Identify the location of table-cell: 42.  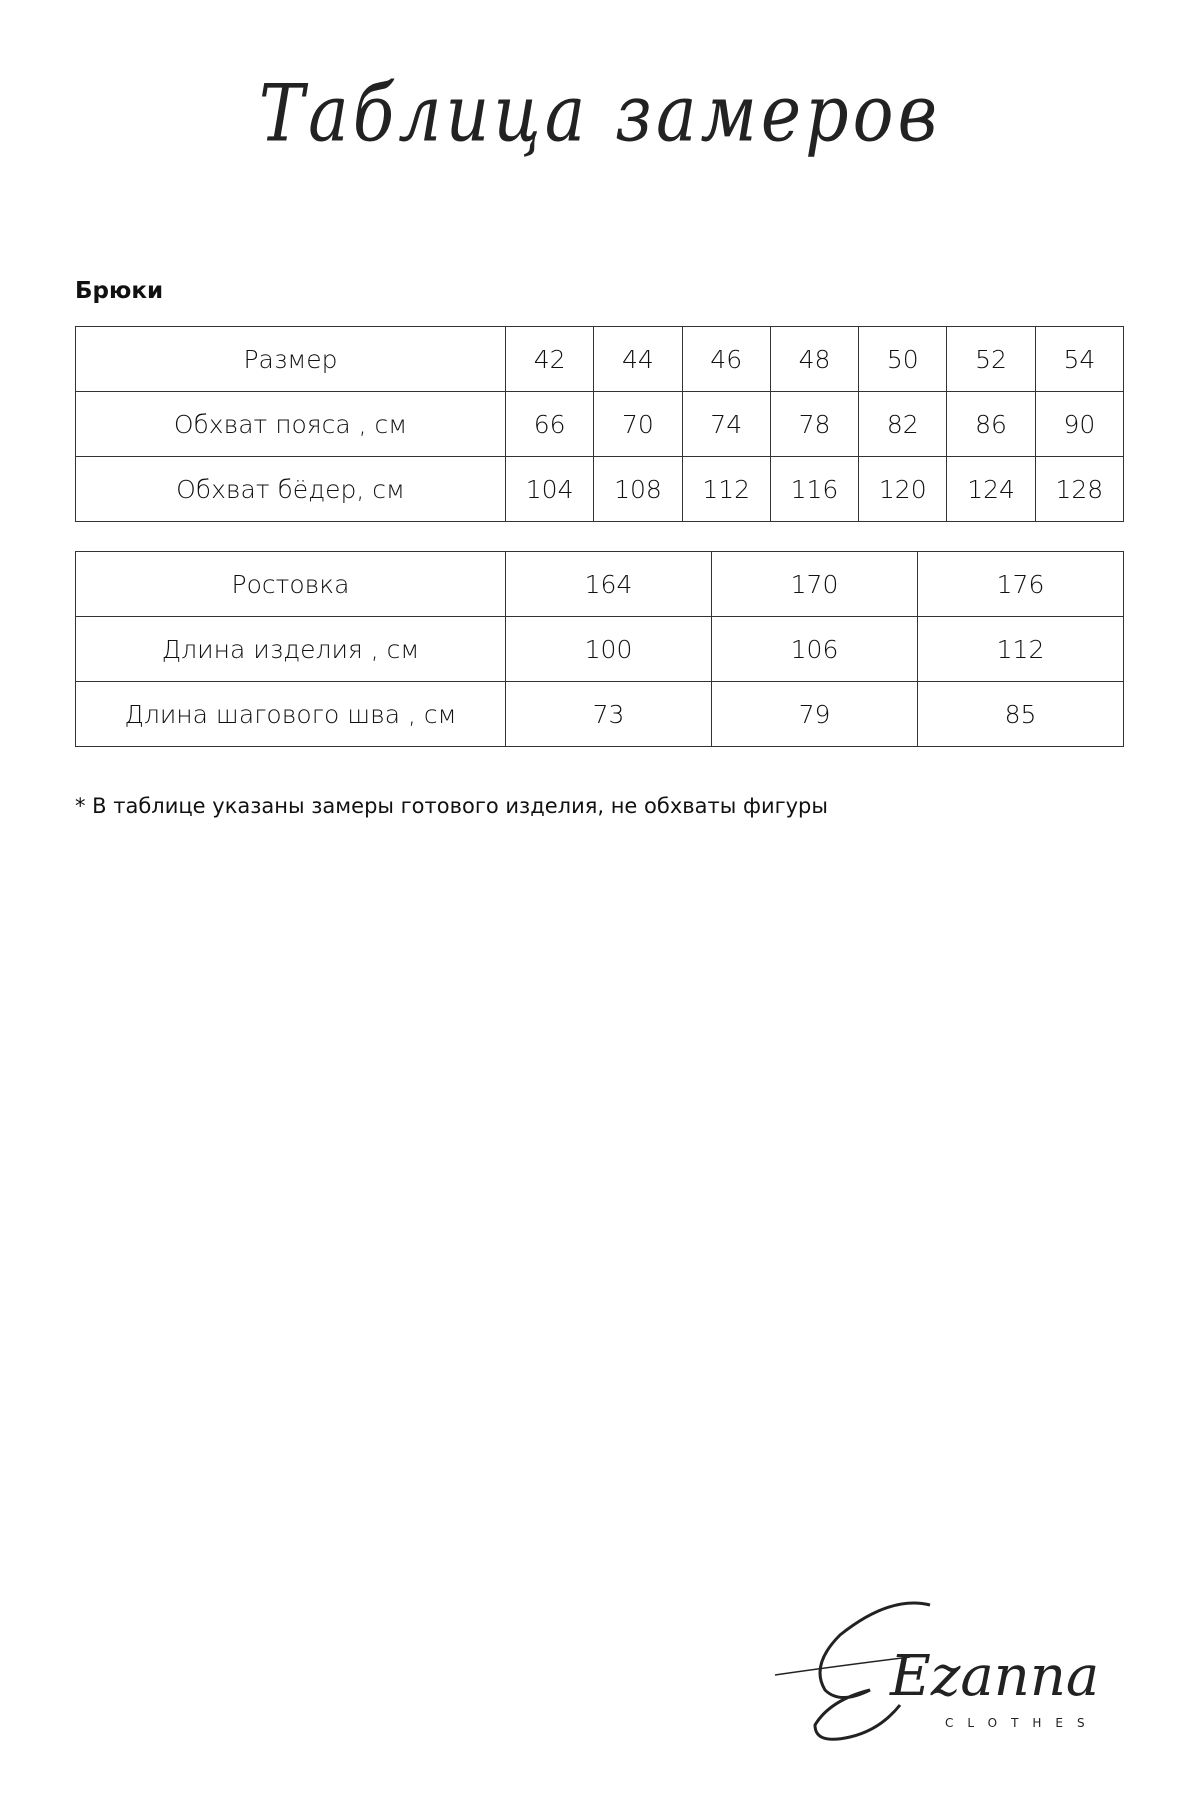
(549, 359).